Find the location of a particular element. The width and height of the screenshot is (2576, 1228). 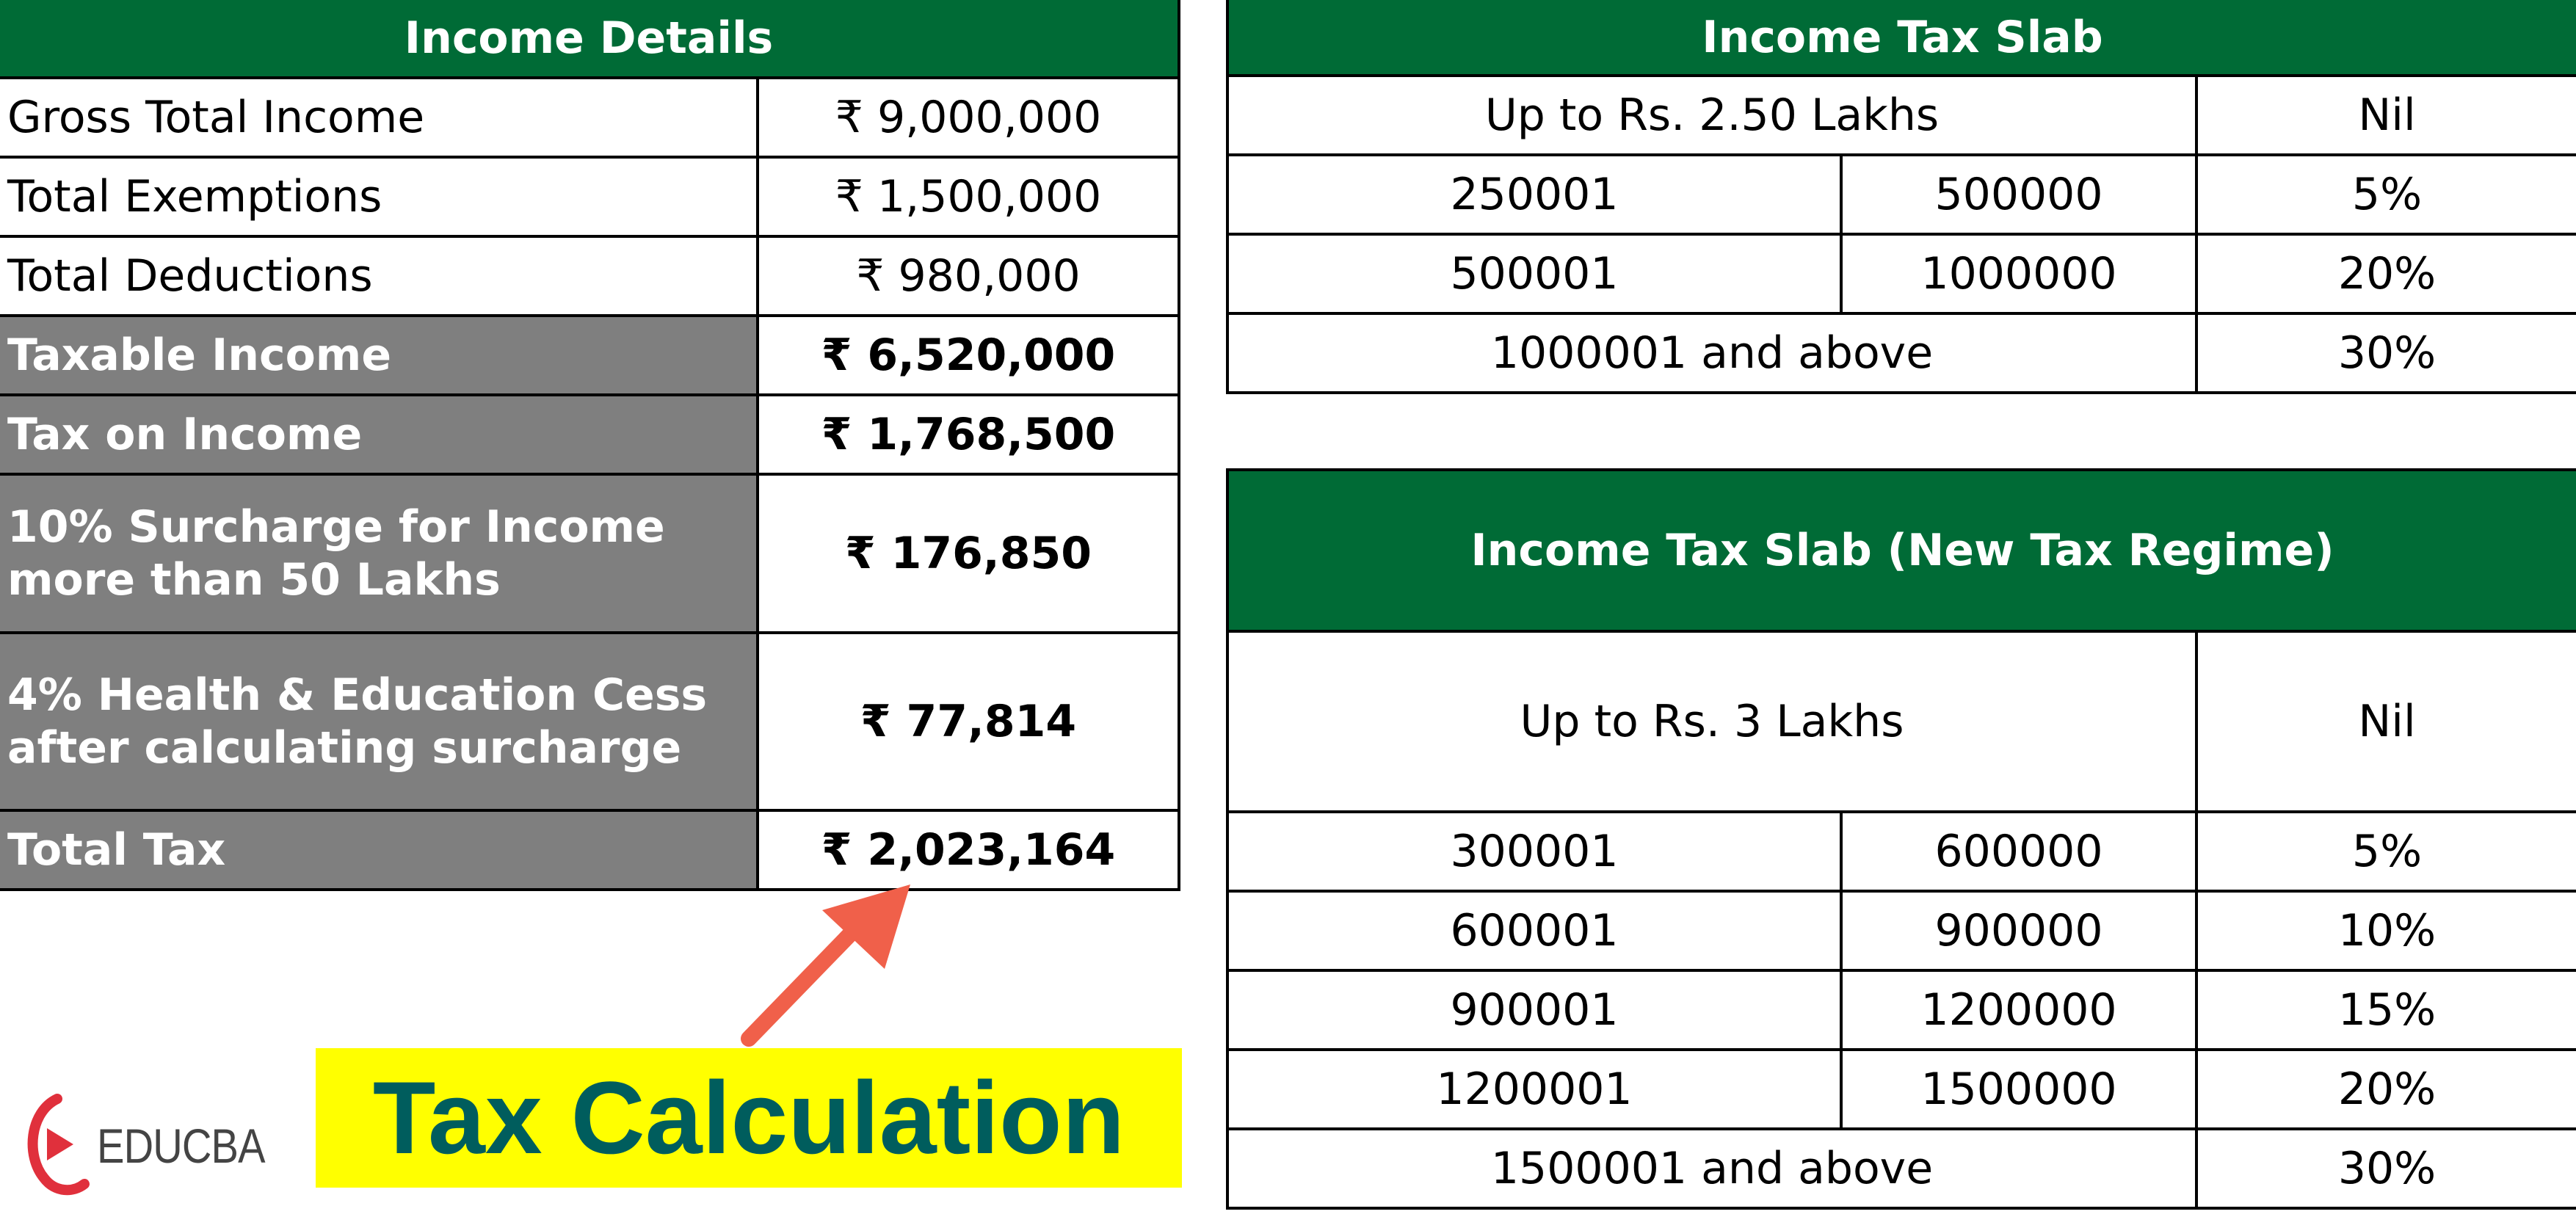

cess-label-line1: 4% Health & Education Cess is located at coordinates (358, 695).